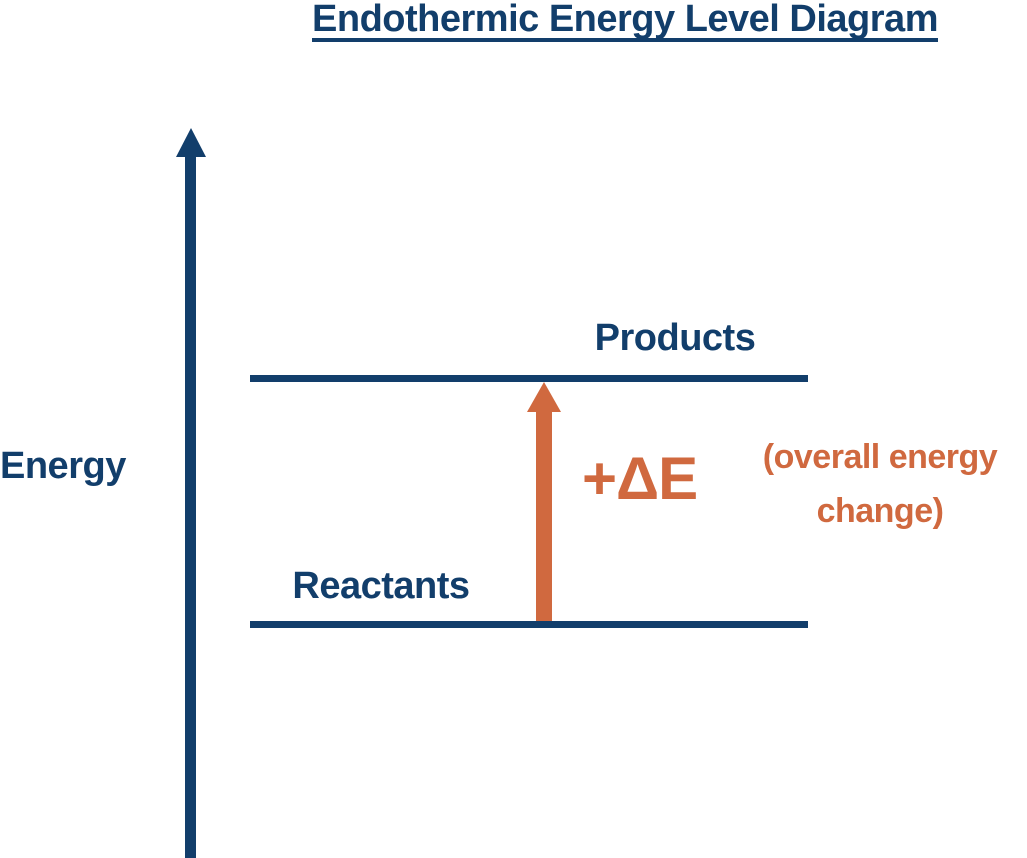 Image resolution: width=1027 pixels, height=858 pixels. I want to click on diagram-title: Endothermic Energy Level Diagram, so click(625, 21).